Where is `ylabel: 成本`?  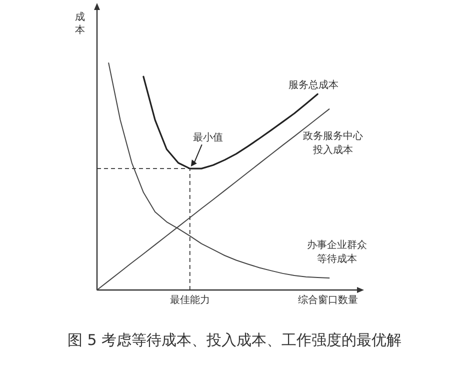 ylabel: 成本 is located at coordinates (80, 24).